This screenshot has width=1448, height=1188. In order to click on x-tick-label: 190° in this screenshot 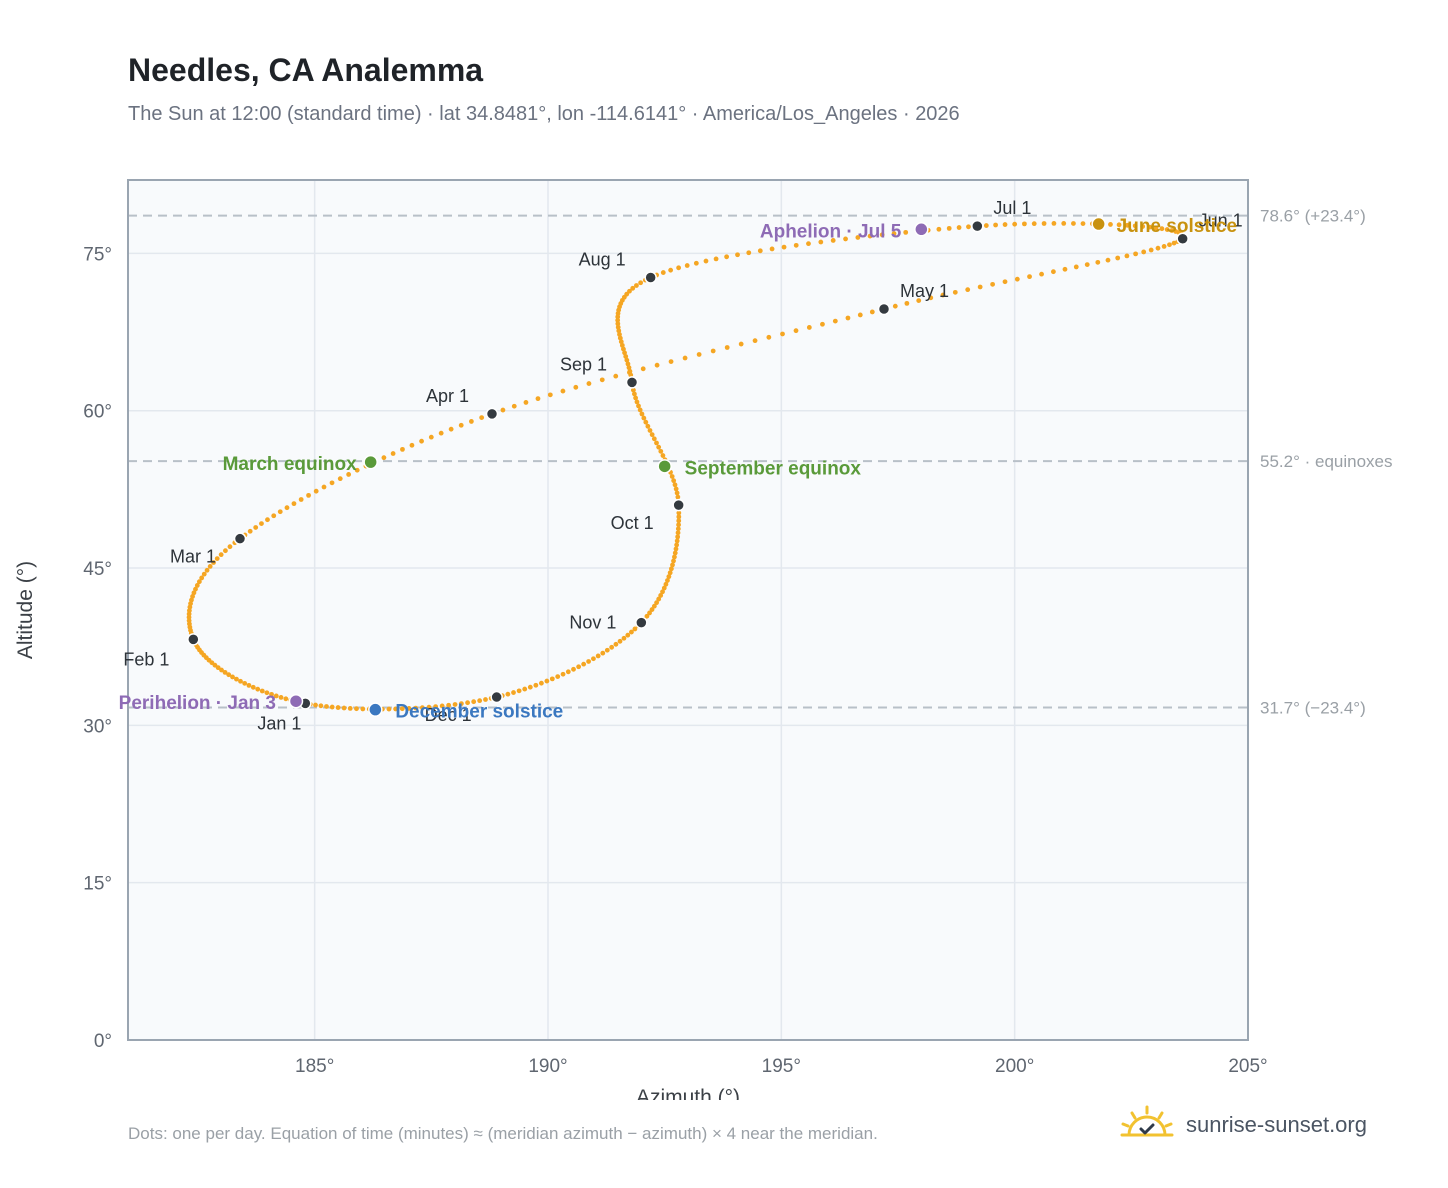, I will do `click(547, 1066)`.